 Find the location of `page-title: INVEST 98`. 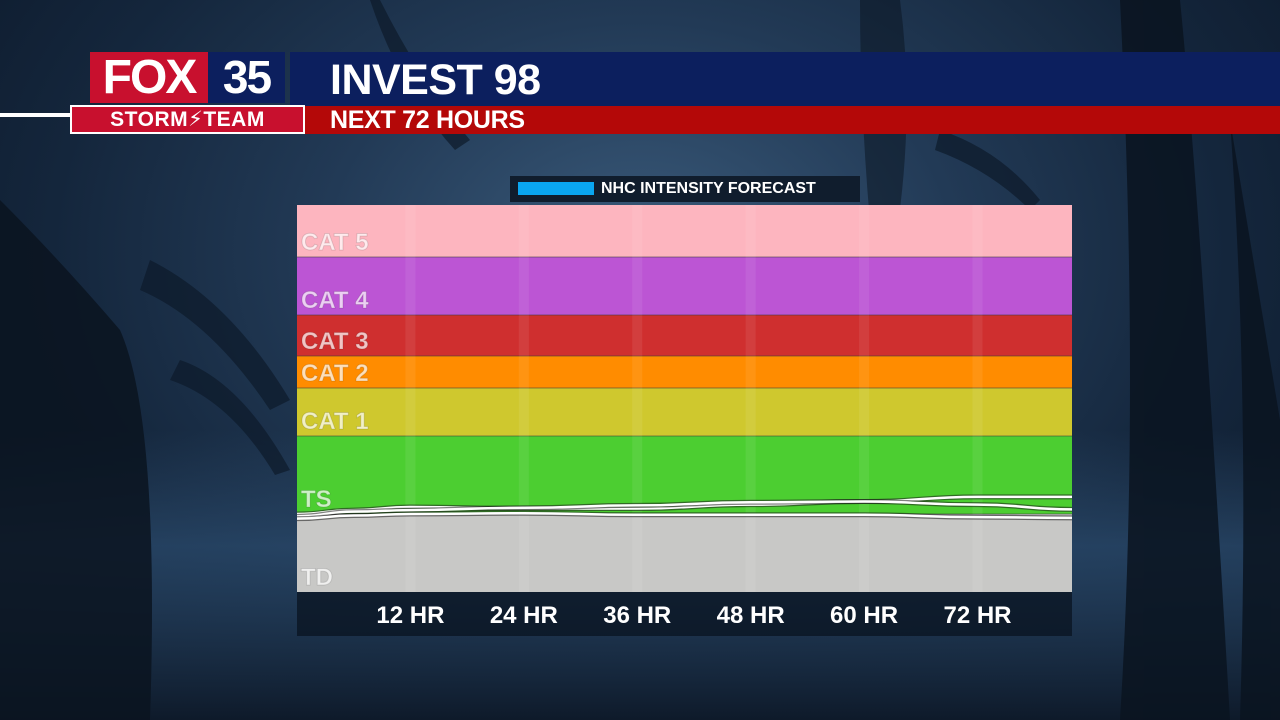

page-title: INVEST 98 is located at coordinates (435, 80).